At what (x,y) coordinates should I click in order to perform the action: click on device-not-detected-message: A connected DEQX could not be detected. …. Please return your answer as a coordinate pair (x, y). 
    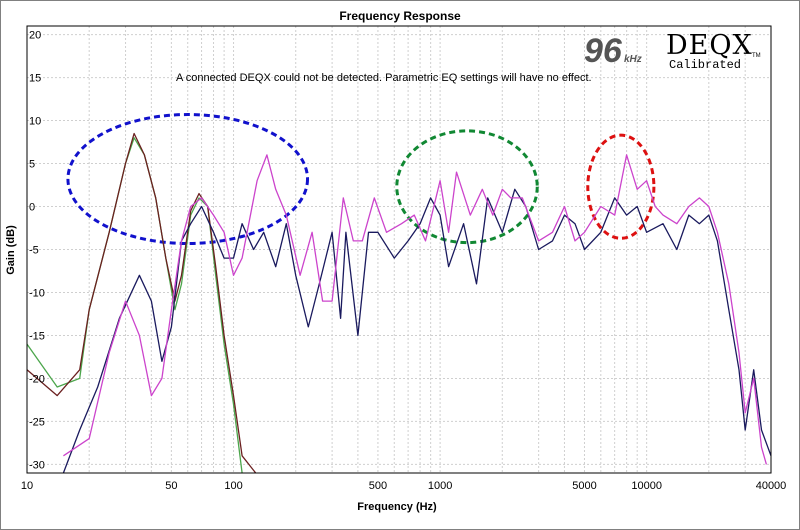
    Looking at the image, I should click on (384, 78).